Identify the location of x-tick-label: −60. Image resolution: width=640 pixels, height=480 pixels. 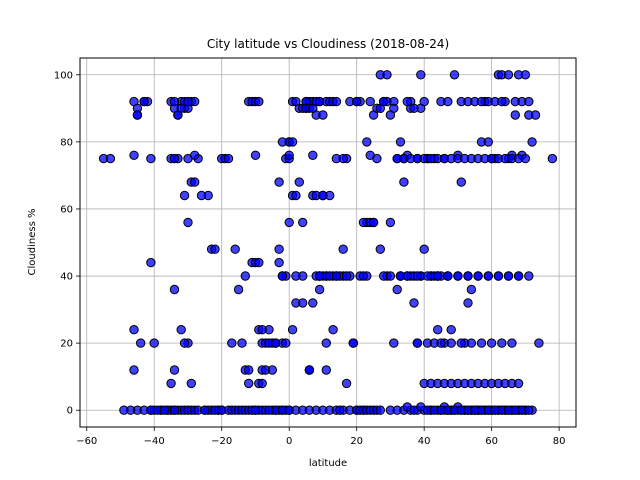
(86, 441).